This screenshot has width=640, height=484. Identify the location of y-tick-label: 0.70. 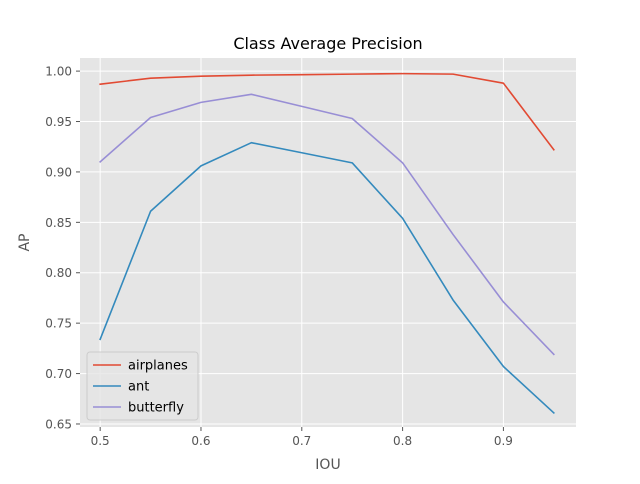
(58, 374).